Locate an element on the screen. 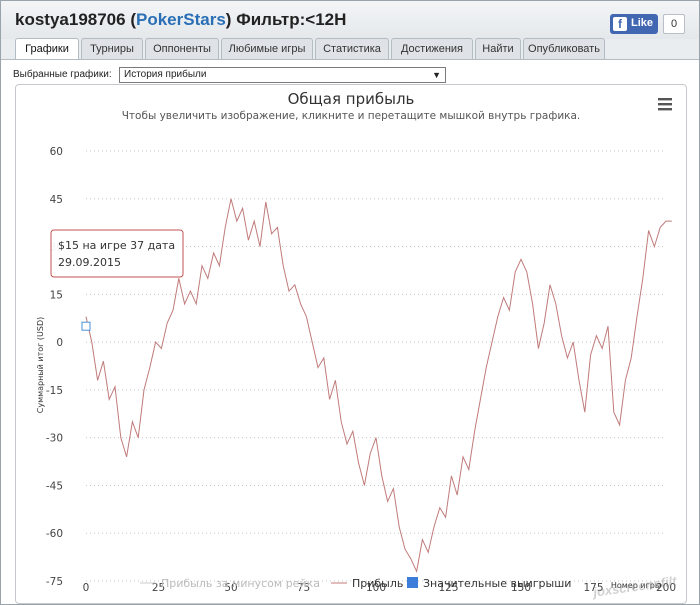  tab-opponents: Оппоненты is located at coordinates (182, 48).